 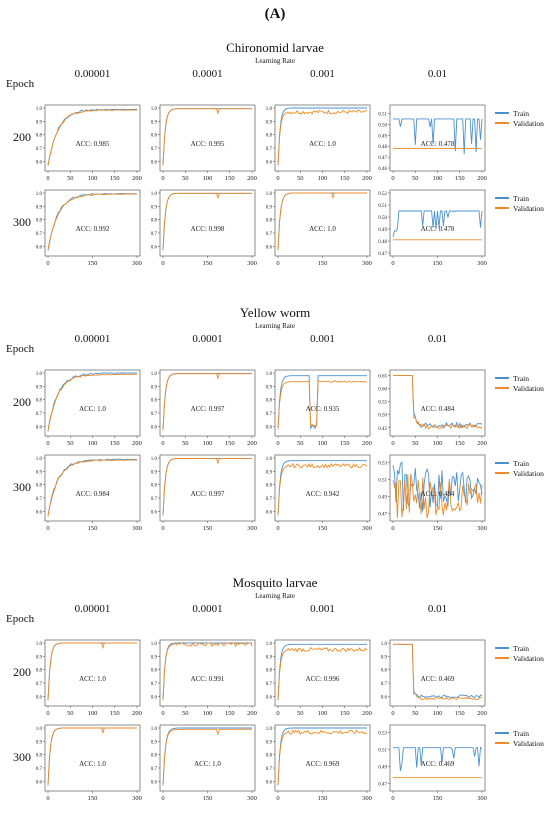 What do you see at coordinates (275, 582) in the screenshot?
I see `section-title: Mosquito larvae` at bounding box center [275, 582].